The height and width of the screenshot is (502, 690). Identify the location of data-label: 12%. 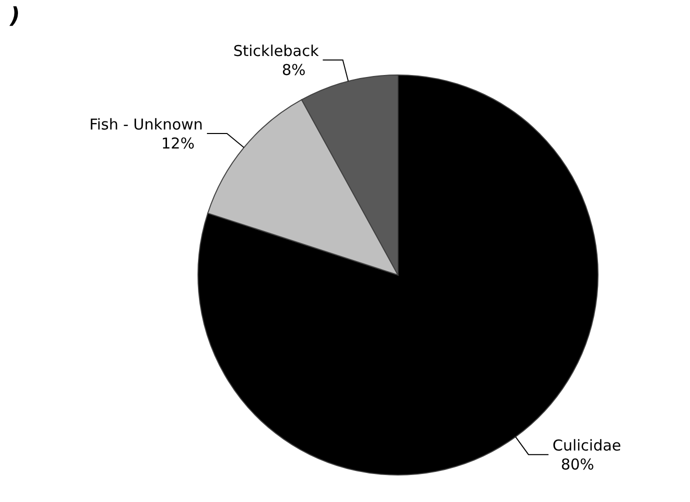
(178, 143).